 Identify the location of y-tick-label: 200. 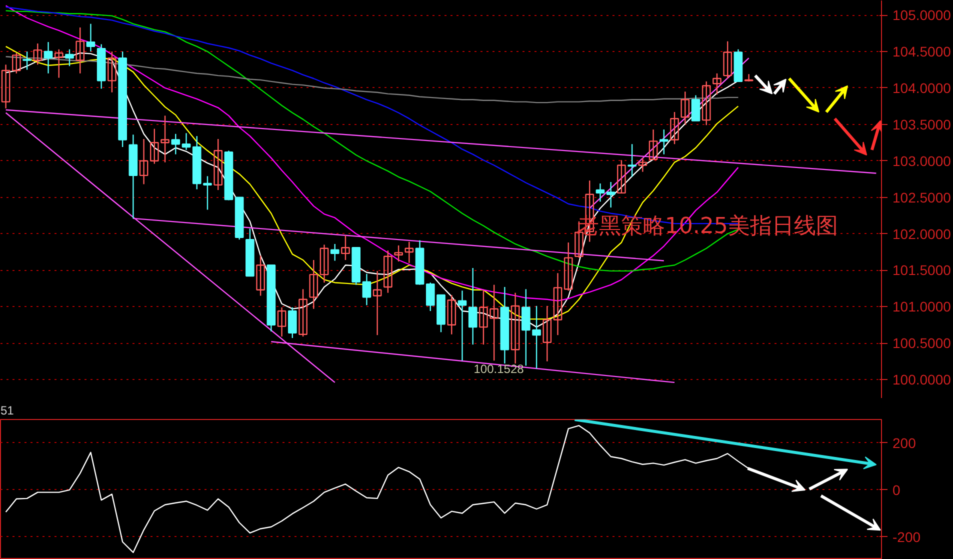
(904, 442).